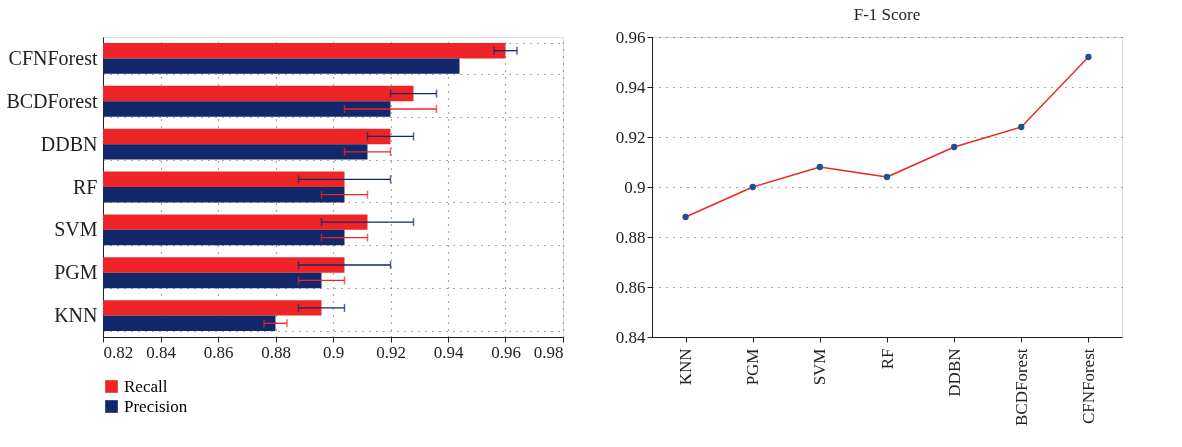 The width and height of the screenshot is (1182, 447). I want to click on x-tick-label: PGM, so click(753, 367).